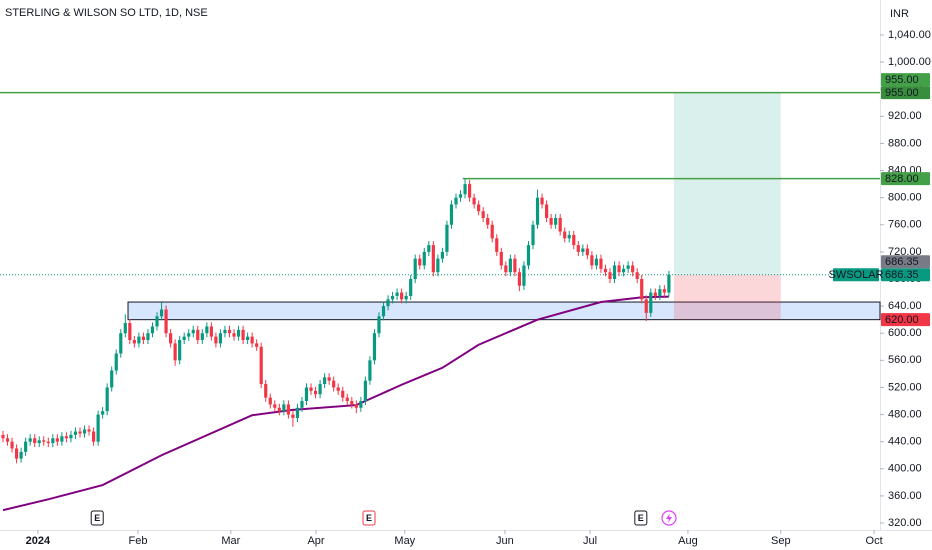 The width and height of the screenshot is (932, 550). I want to click on x-tick-label: Jul, so click(590, 541).